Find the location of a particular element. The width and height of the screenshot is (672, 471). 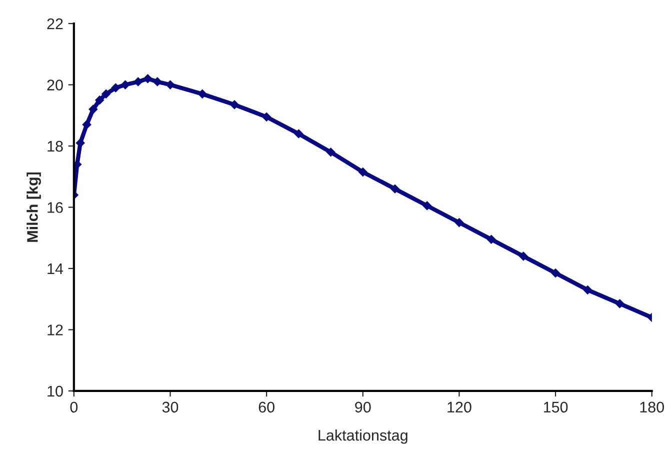

x-tick-label: 120 is located at coordinates (460, 407).